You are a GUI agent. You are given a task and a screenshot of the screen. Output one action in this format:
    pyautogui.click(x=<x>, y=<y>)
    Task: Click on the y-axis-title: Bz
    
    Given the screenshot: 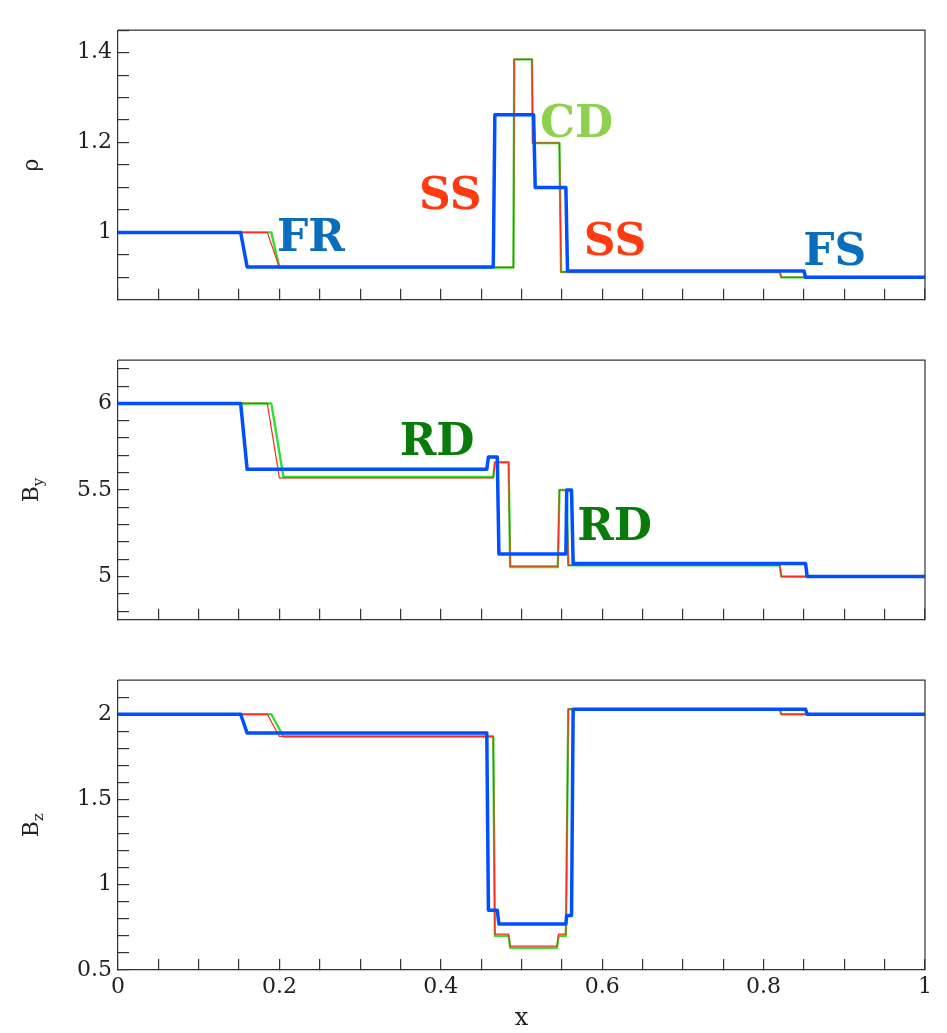 What is the action you would take?
    pyautogui.click(x=32, y=825)
    